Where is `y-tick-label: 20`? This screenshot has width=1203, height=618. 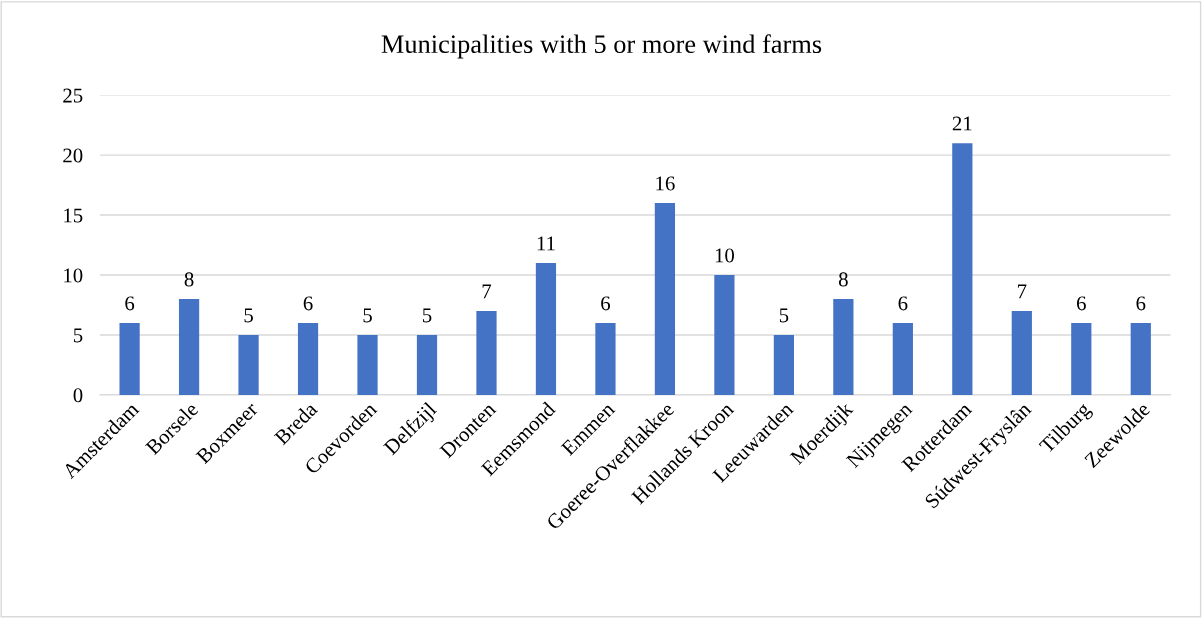
y-tick-label: 20 is located at coordinates (73, 155).